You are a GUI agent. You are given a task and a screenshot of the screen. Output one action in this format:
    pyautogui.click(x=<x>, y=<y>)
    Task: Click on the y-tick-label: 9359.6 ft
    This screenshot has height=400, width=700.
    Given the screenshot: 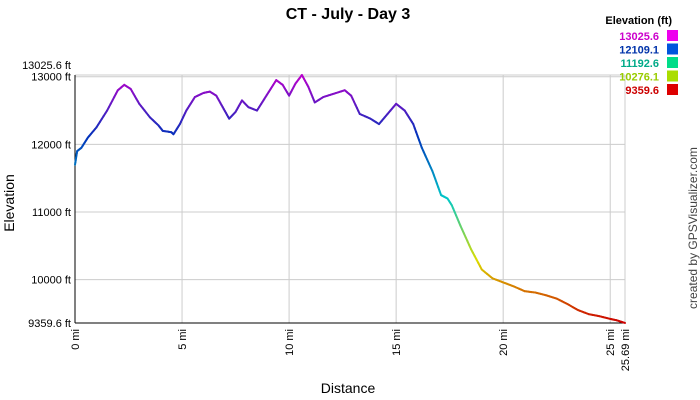 What is the action you would take?
    pyautogui.click(x=49, y=324)
    